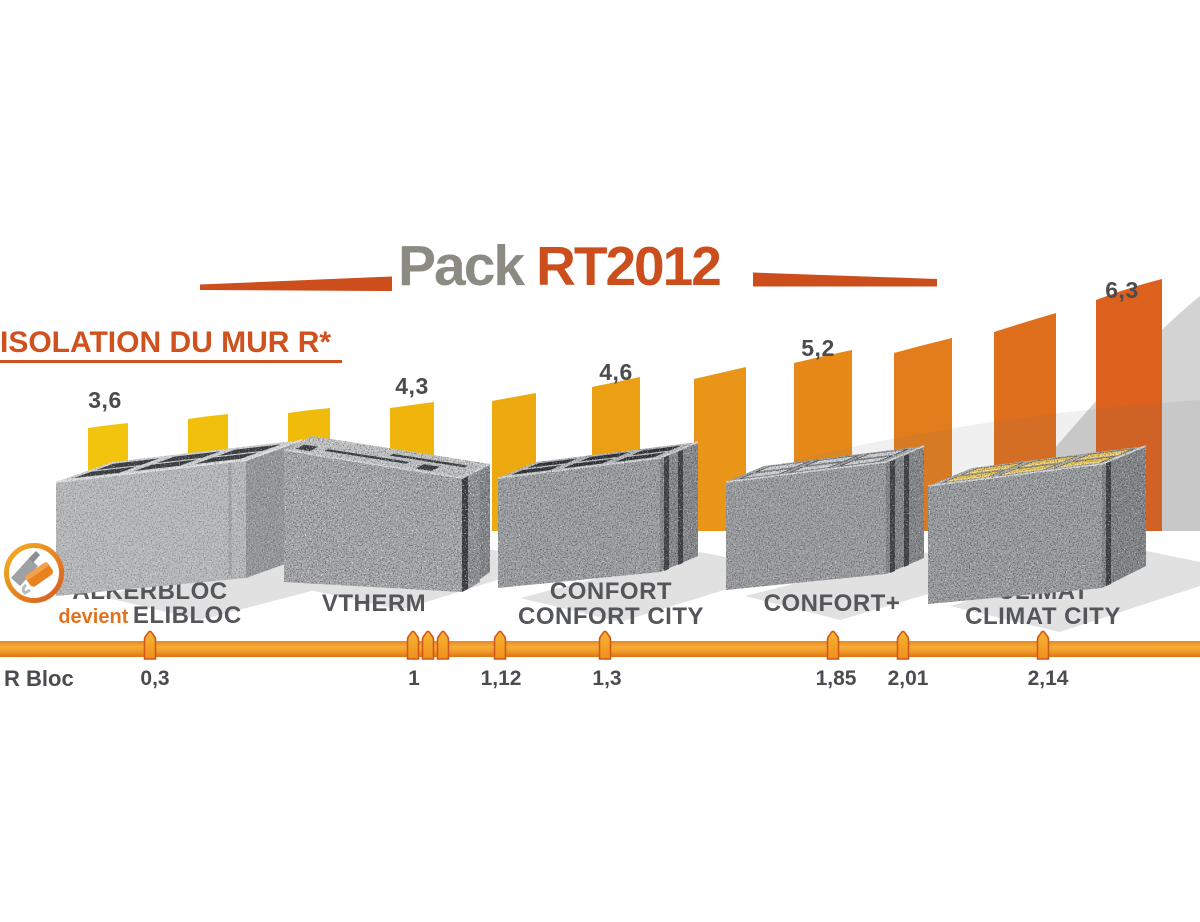  I want to click on product-rename-alkerbloc: devient ELIBLOC, so click(149, 615).